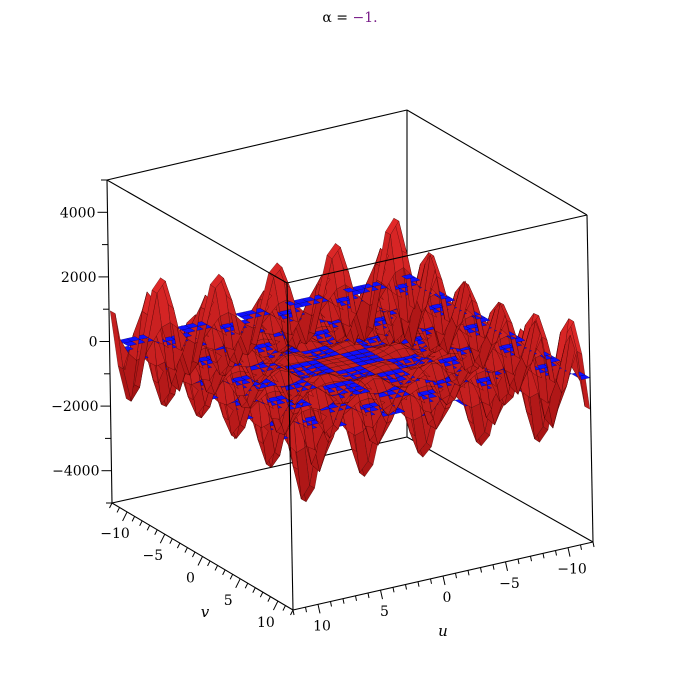 The height and width of the screenshot is (700, 700). What do you see at coordinates (79, 278) in the screenshot?
I see `z-tick-label: 2000` at bounding box center [79, 278].